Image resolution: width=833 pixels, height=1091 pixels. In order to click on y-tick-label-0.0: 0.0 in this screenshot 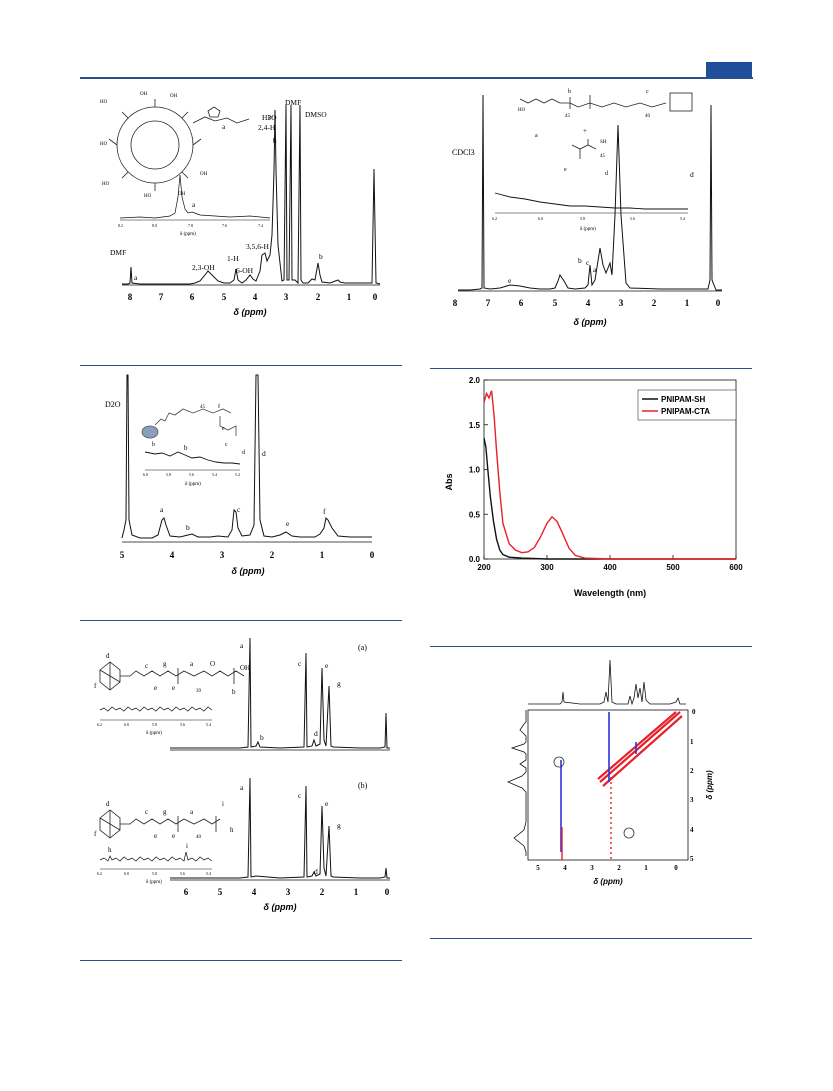, I will do `click(475, 559)`.